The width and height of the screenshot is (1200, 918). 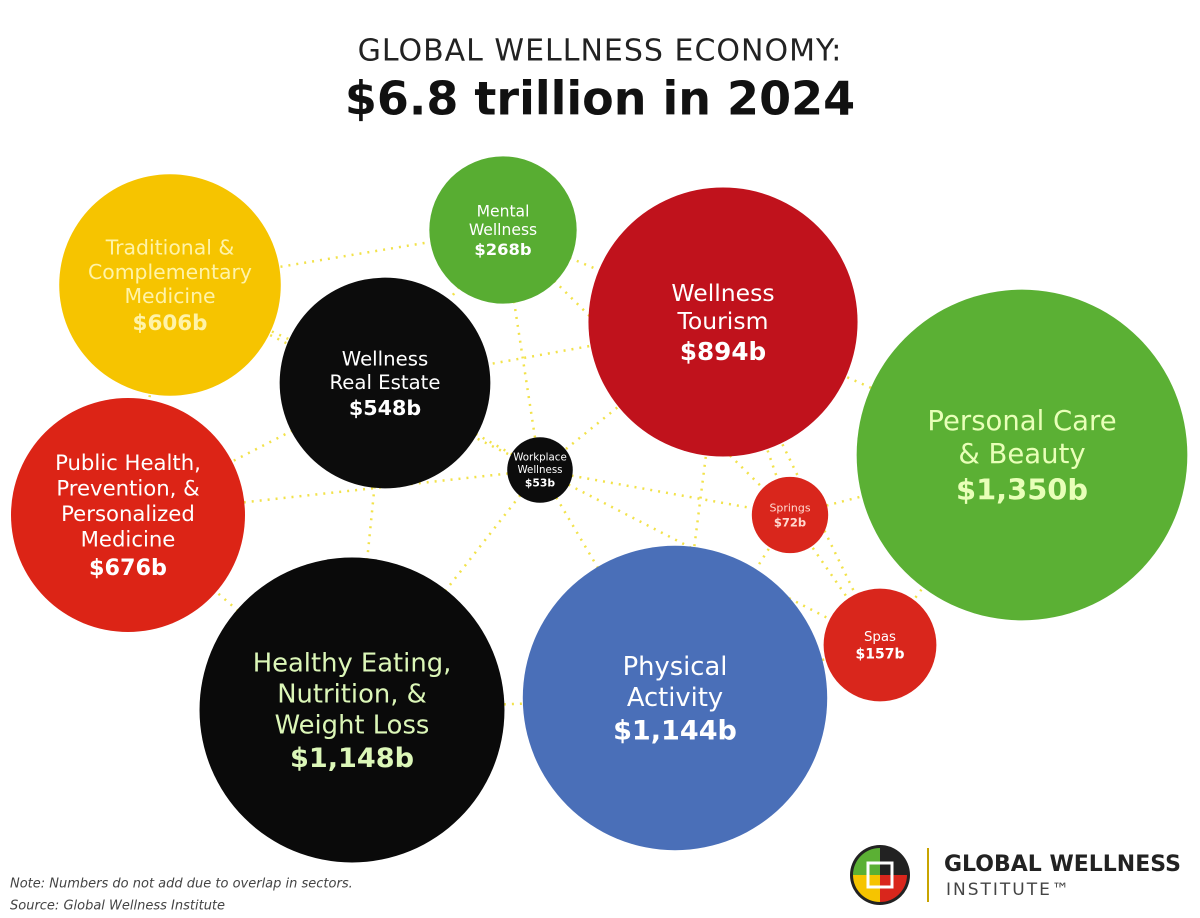 What do you see at coordinates (502, 249) in the screenshot?
I see `value-label: $268b` at bounding box center [502, 249].